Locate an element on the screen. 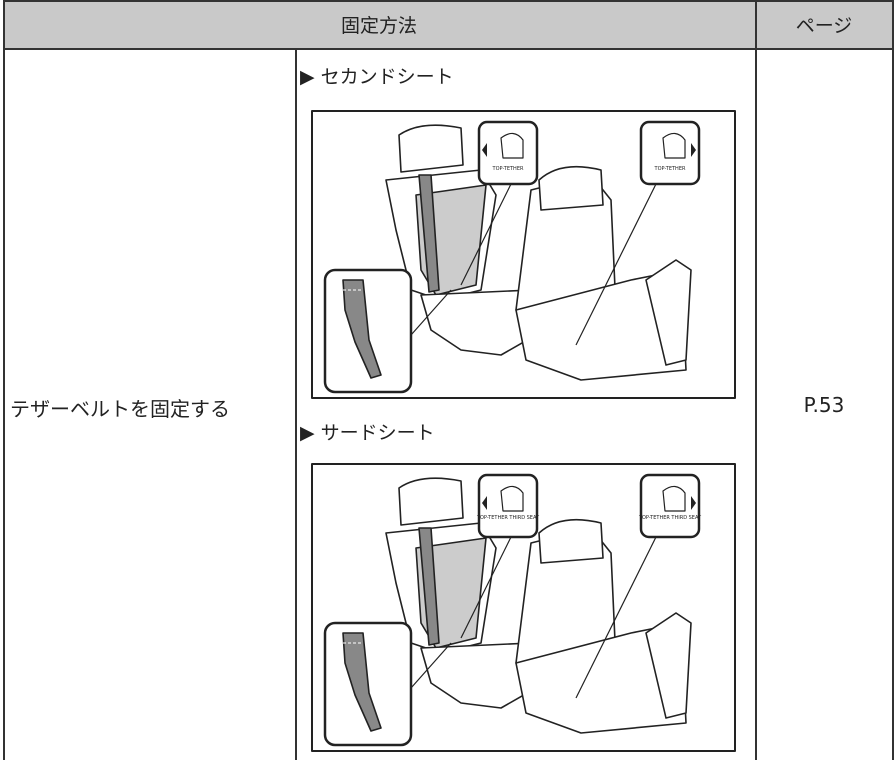 This screenshot has height=760, width=896. page-ref: P.53 is located at coordinates (824, 405).